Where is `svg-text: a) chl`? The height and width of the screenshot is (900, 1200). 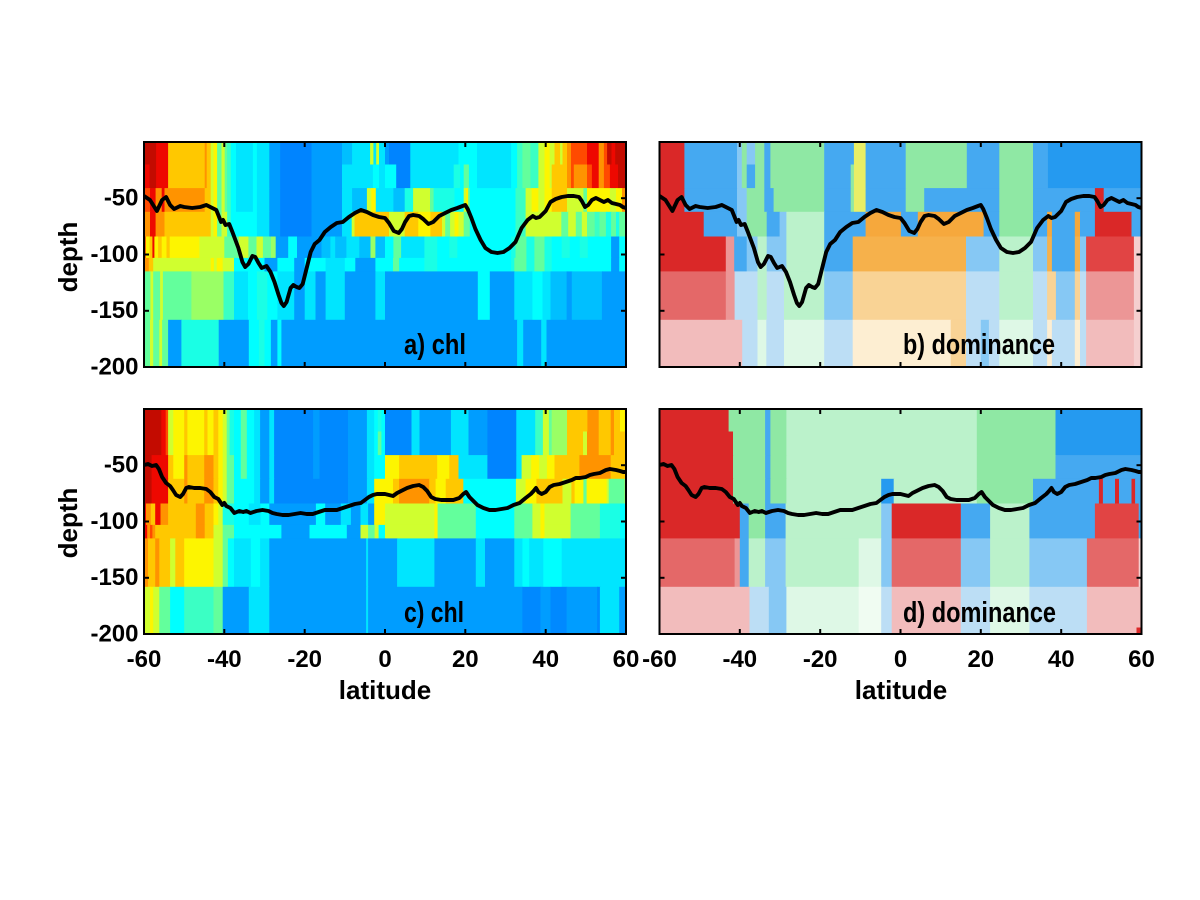
svg-text: a) chl is located at coordinates (435, 345).